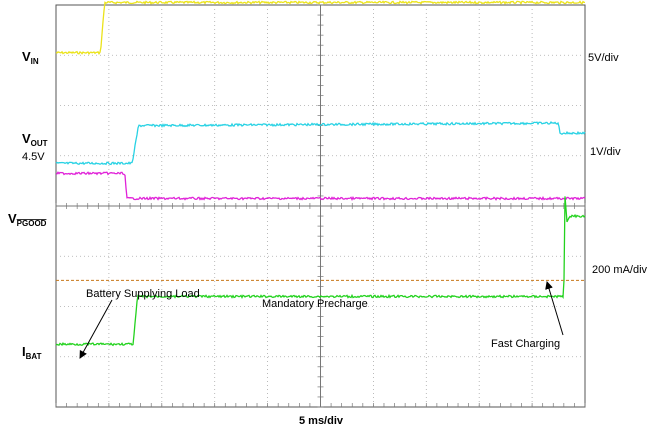  I want to click on precharge-label: Mandatory Precharge, so click(315, 304).